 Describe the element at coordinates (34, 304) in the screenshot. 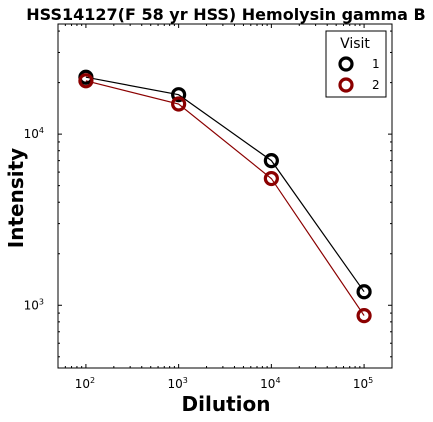

I see `y-tick-label: 103` at that location.